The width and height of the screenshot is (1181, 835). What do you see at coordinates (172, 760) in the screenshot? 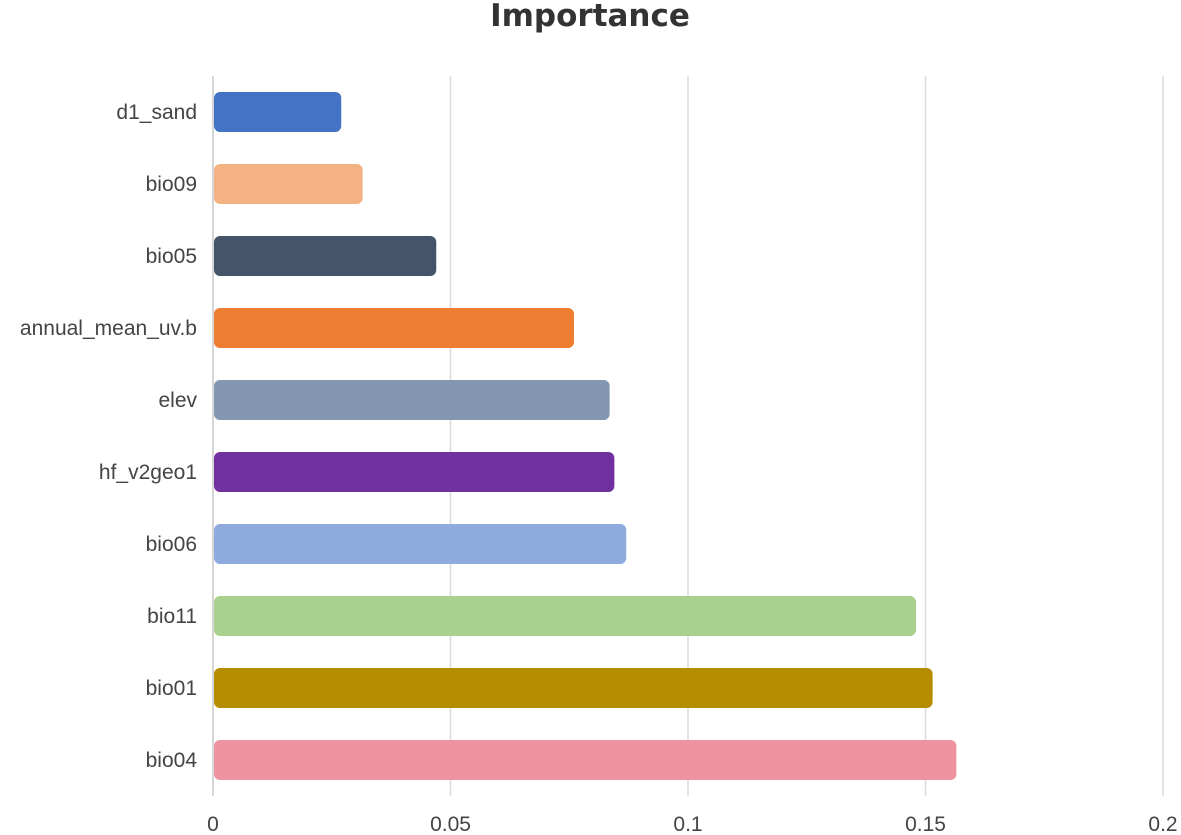
I see `category-label: bio04` at bounding box center [172, 760].